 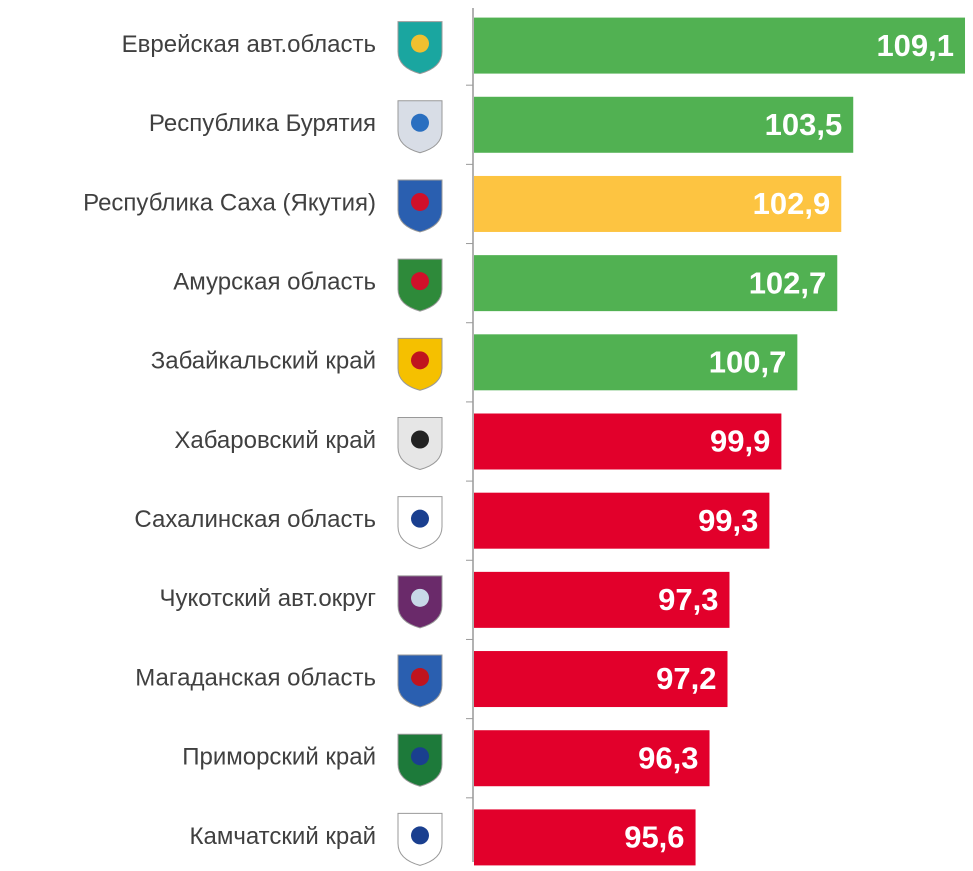 I want to click on category-label: Приморский край, so click(x=279, y=757).